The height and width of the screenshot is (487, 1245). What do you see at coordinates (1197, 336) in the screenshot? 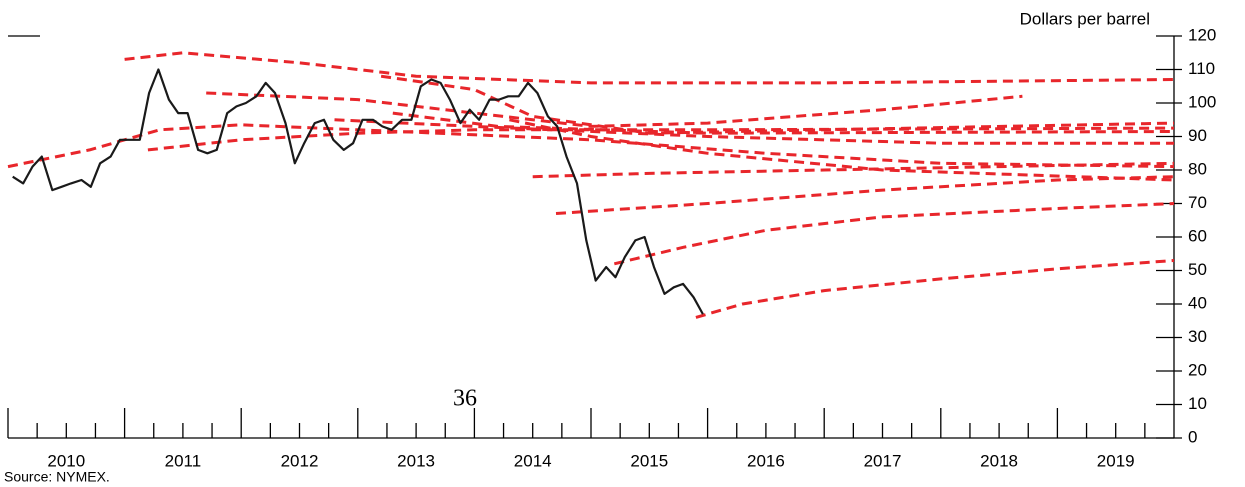
I see `y-tick-label: 30` at bounding box center [1197, 336].